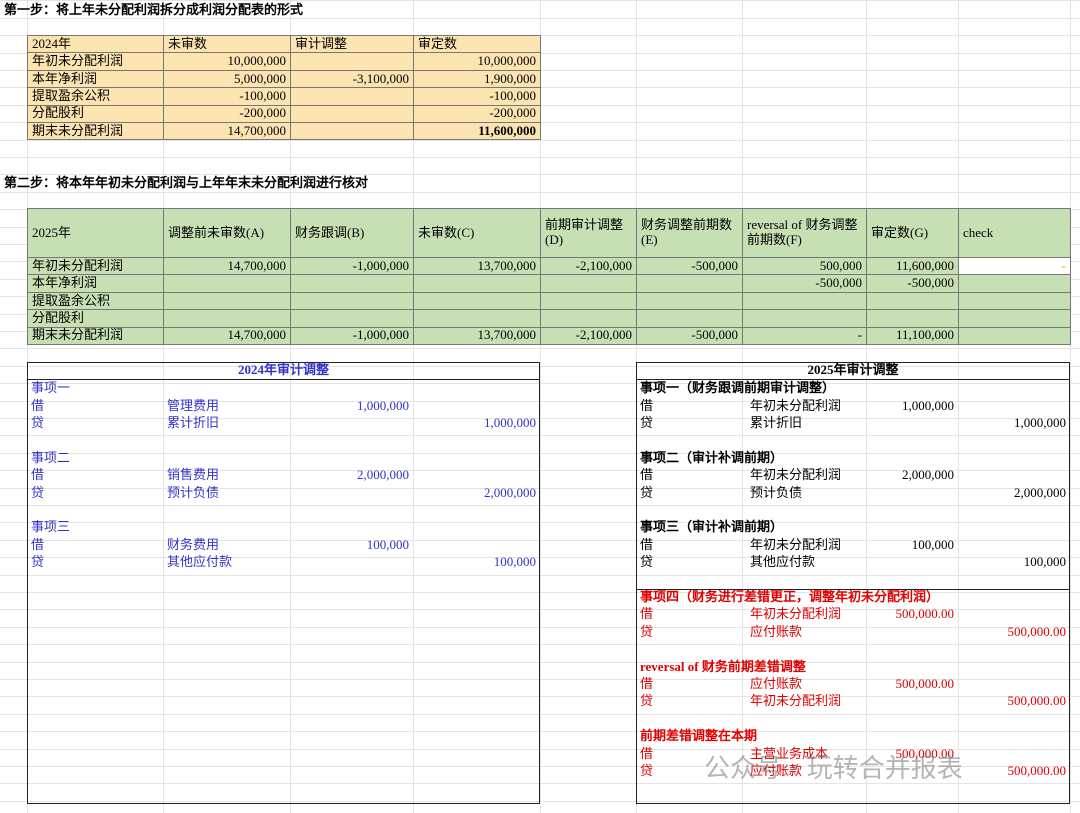  Describe the element at coordinates (477, 79) in the screenshot. I see `table-cell: 1,900,000` at that location.